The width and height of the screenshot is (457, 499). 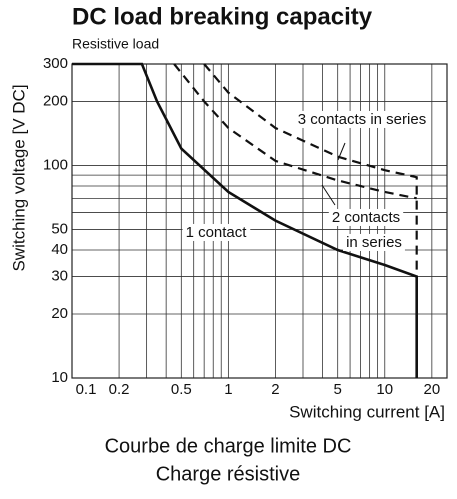 I want to click on y-tick-label: 20, so click(x=59, y=313).